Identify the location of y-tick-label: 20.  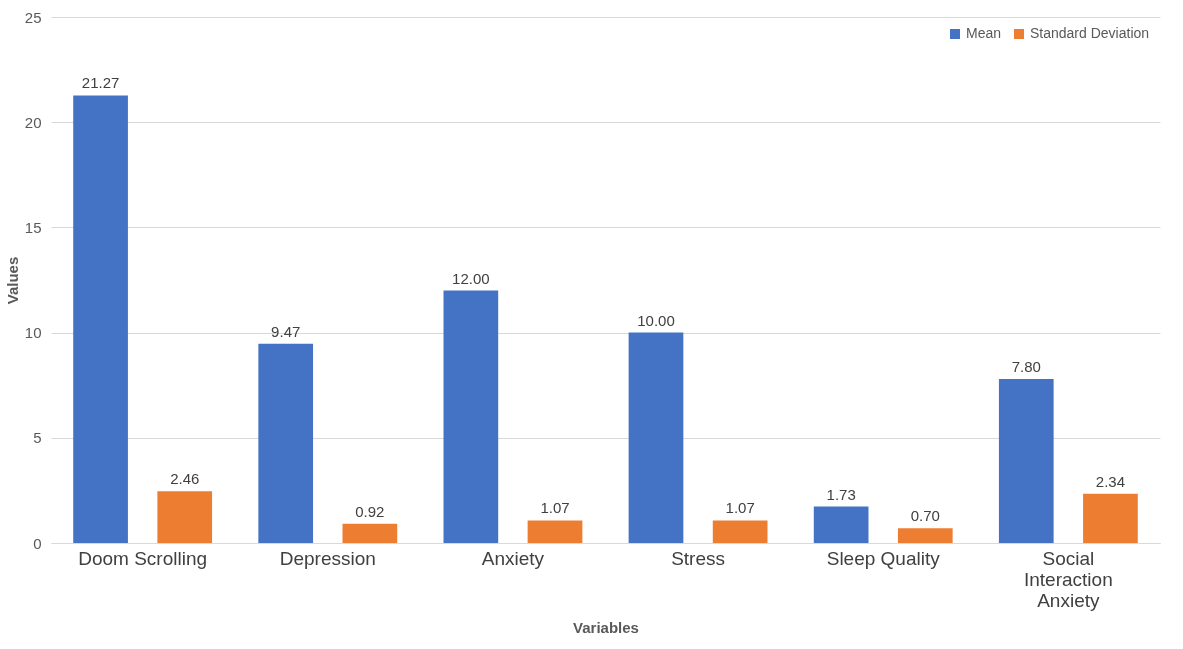
(33, 122).